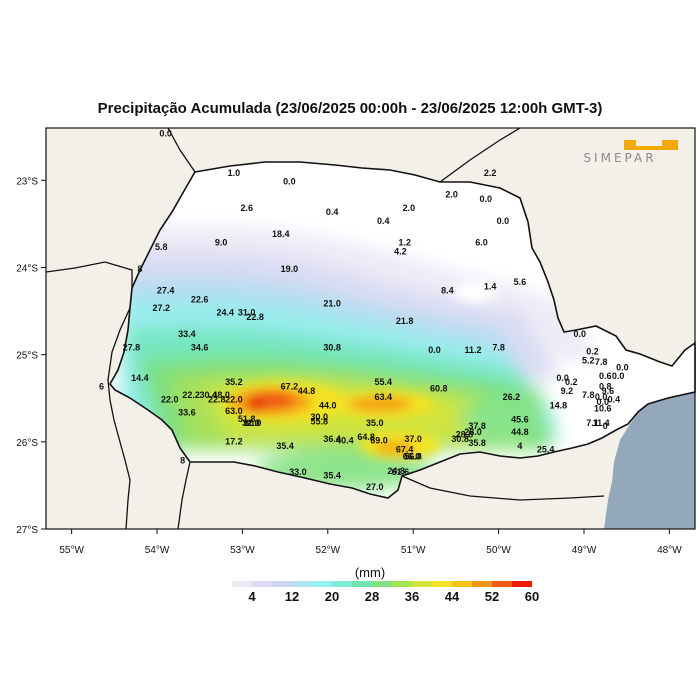 This screenshot has width=700, height=700. What do you see at coordinates (71, 550) in the screenshot?
I see `lon-tick-label: 55°W` at bounding box center [71, 550].